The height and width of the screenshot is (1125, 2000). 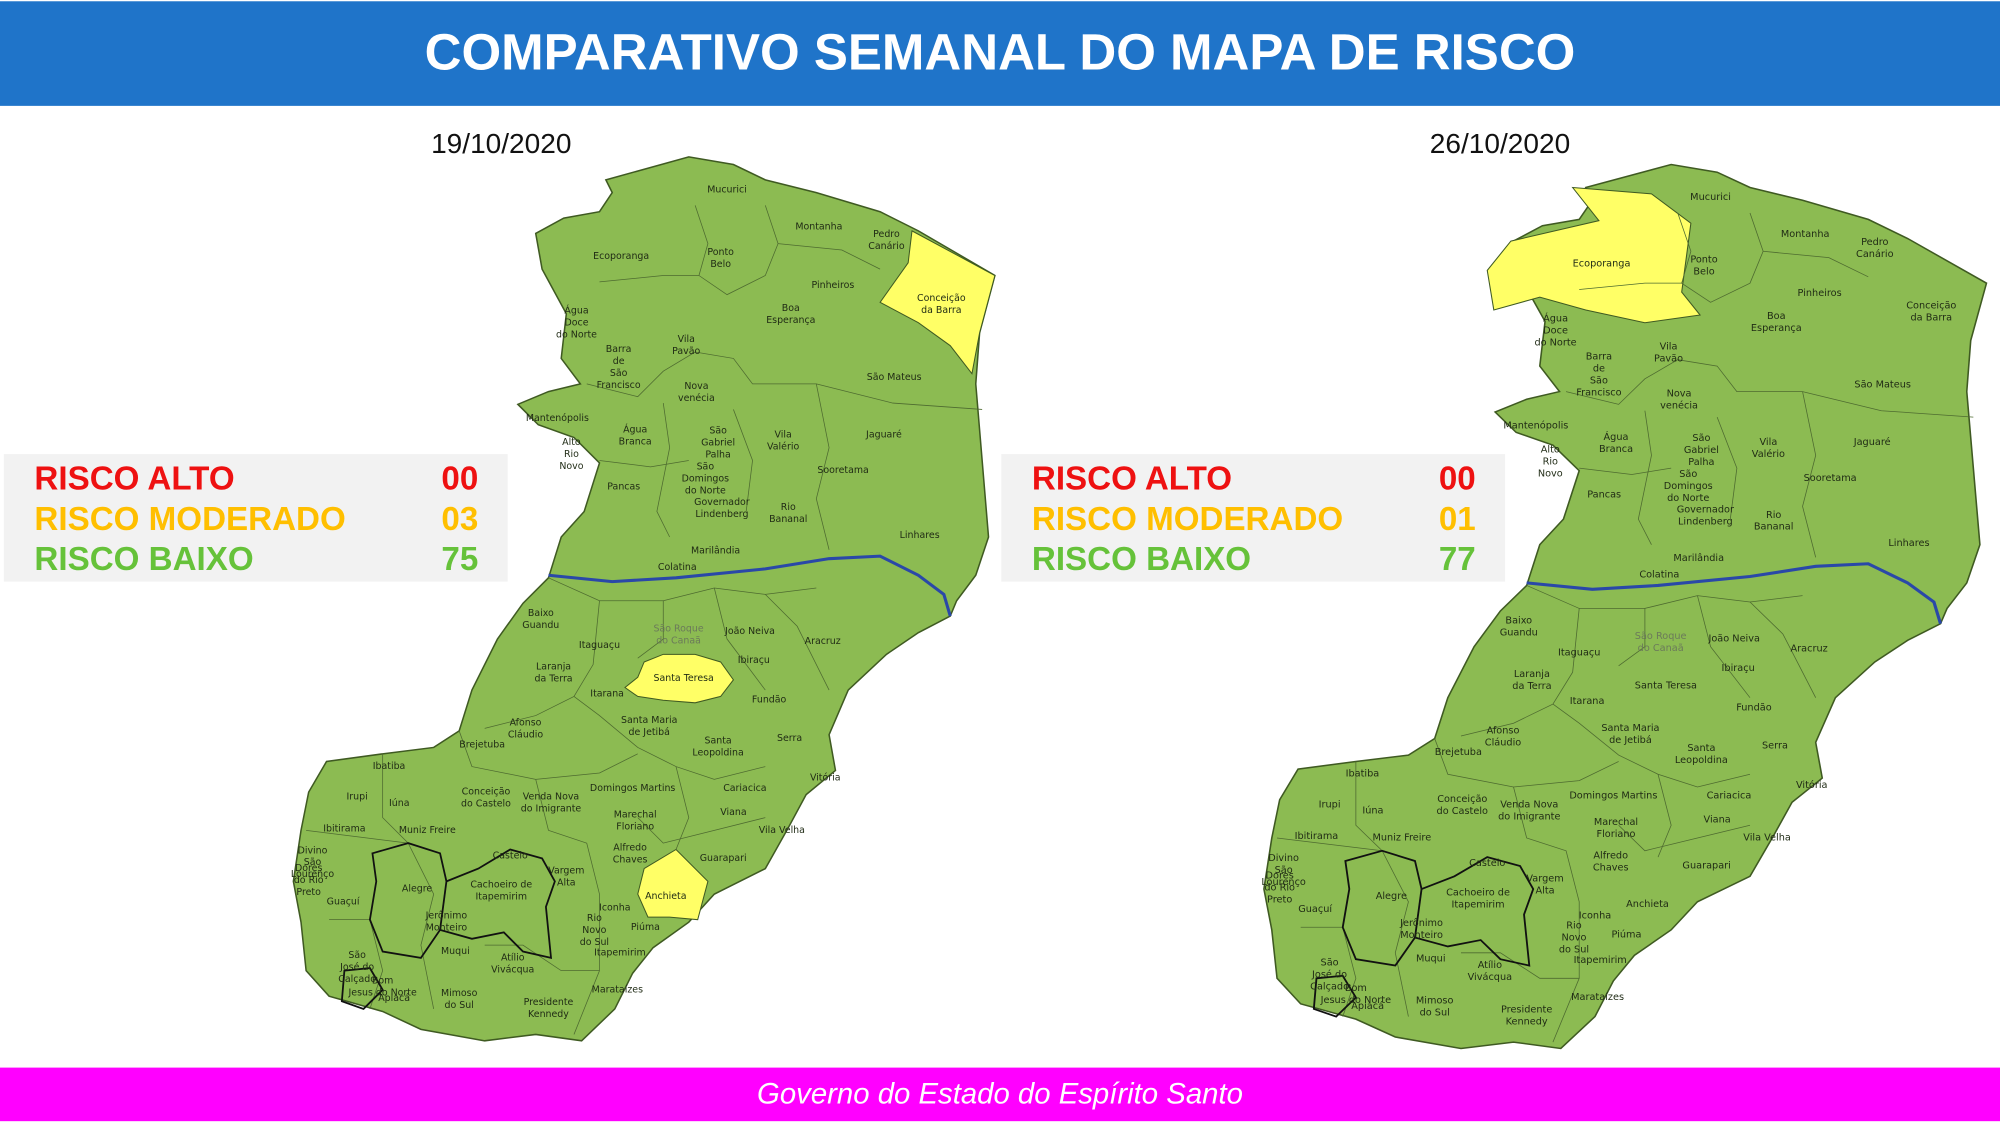 What do you see at coordinates (1661, 648) in the screenshot?
I see `municipality-label: do Canaã` at bounding box center [1661, 648].